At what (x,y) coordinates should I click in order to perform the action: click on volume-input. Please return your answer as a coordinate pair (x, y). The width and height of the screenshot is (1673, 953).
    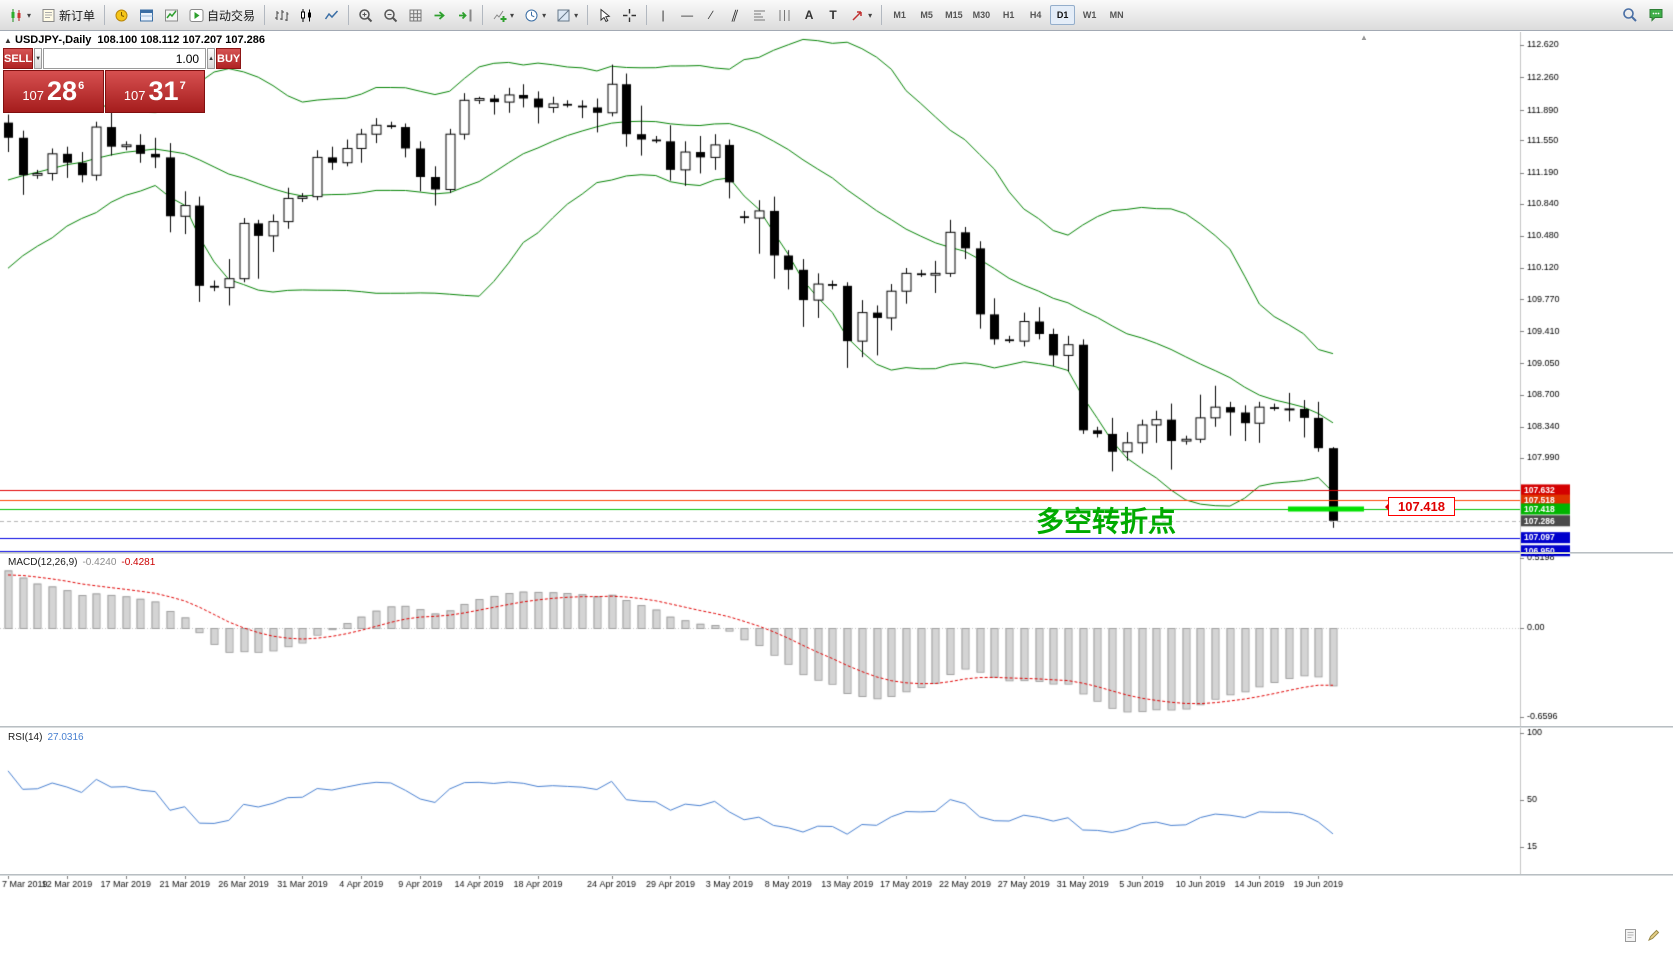
    Looking at the image, I should click on (125, 58).